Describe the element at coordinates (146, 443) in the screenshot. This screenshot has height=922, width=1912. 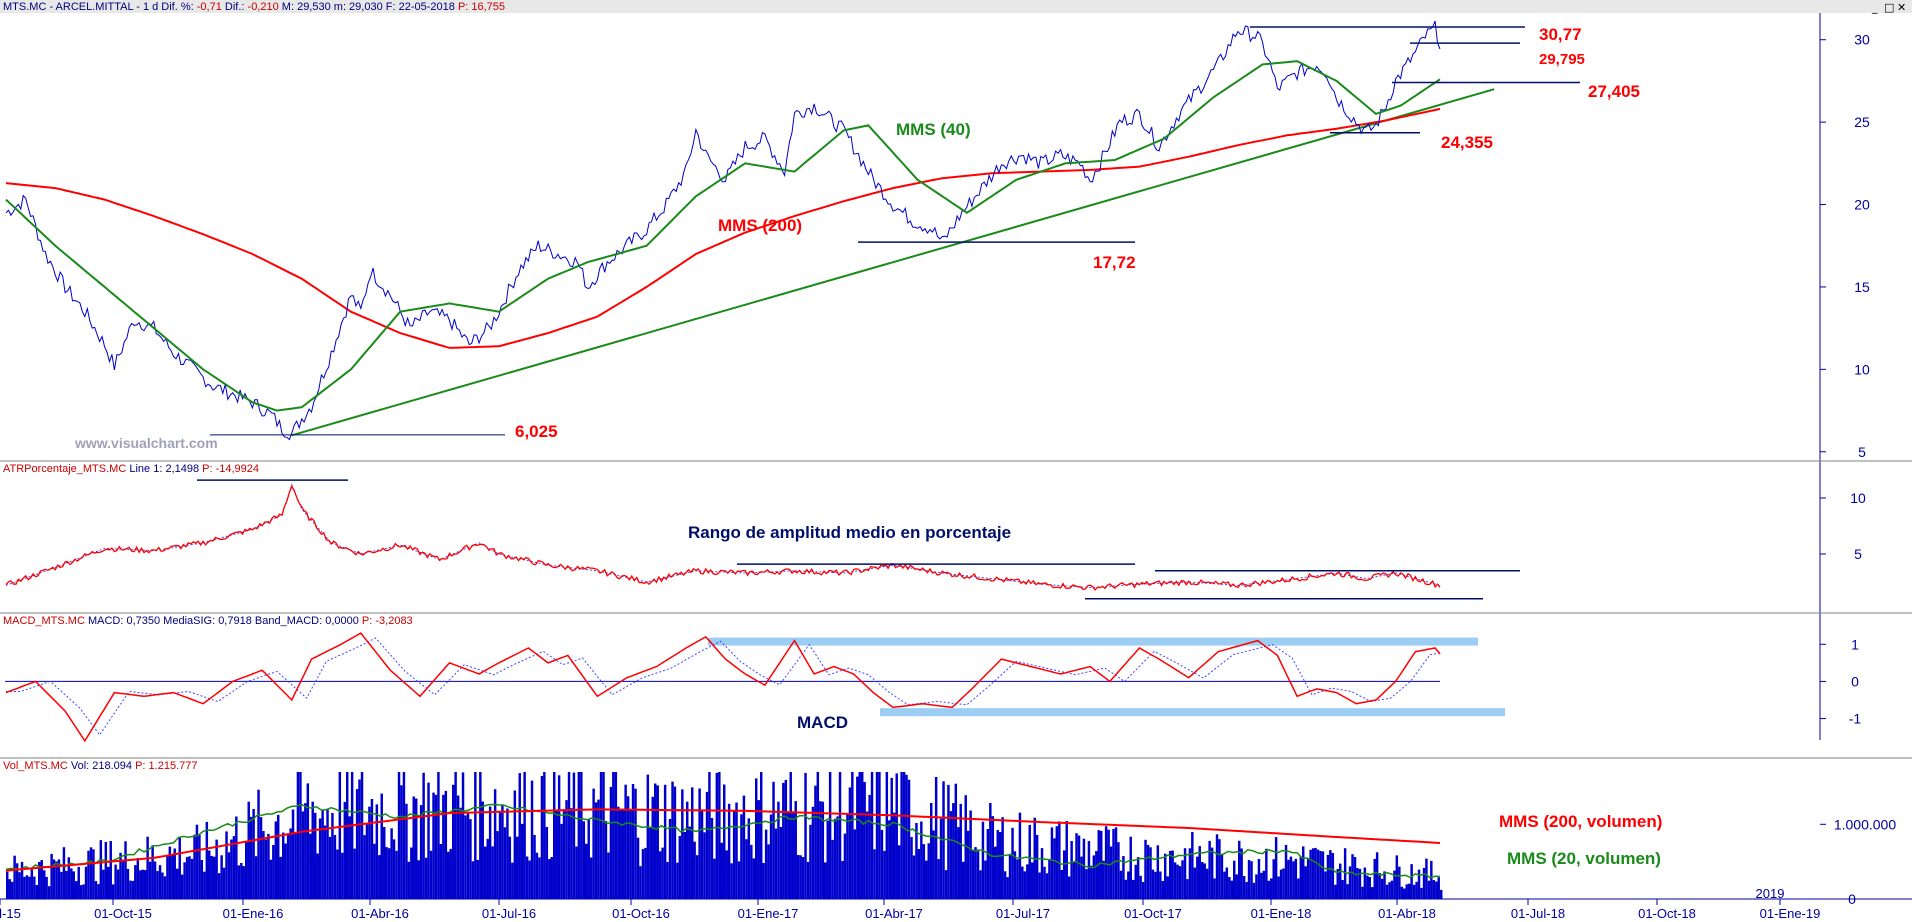
I see `watermark: www.visualchart.com` at that location.